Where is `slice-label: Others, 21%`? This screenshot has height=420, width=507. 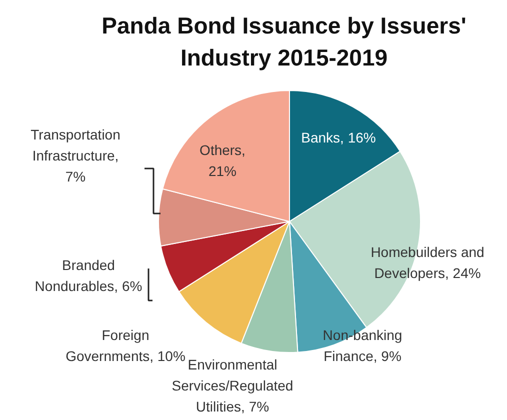
slice-label: Others, 21% is located at coordinates (223, 160).